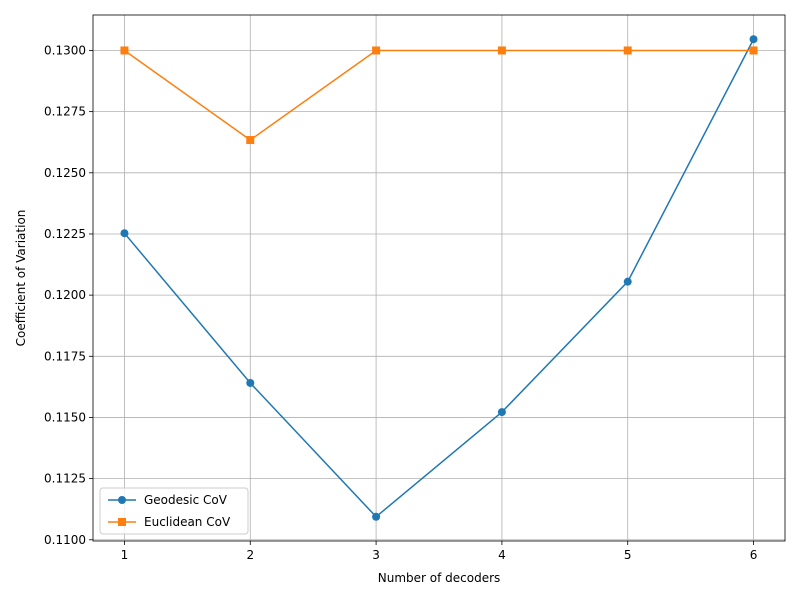  What do you see at coordinates (65, 173) in the screenshot?
I see `y-tick-label: 0.1250` at bounding box center [65, 173].